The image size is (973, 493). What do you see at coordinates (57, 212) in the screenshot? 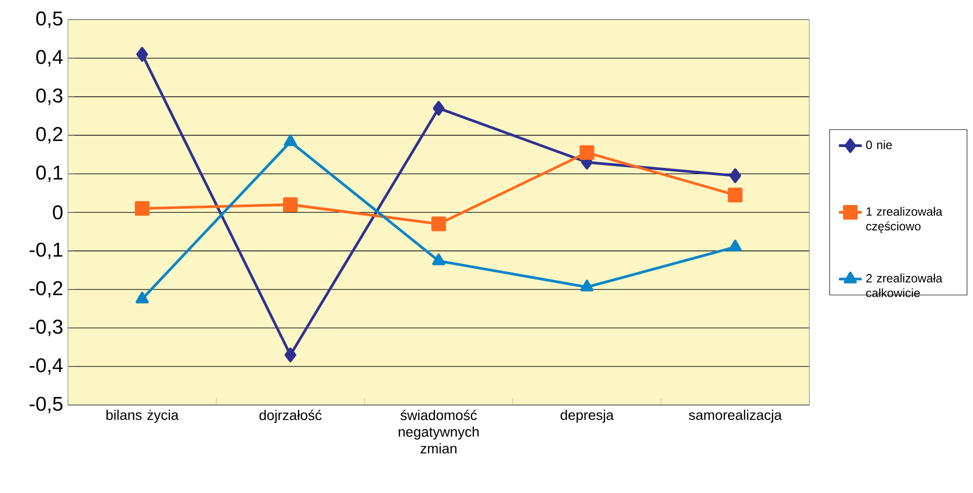
I see `y-tick-label: 0` at bounding box center [57, 212].